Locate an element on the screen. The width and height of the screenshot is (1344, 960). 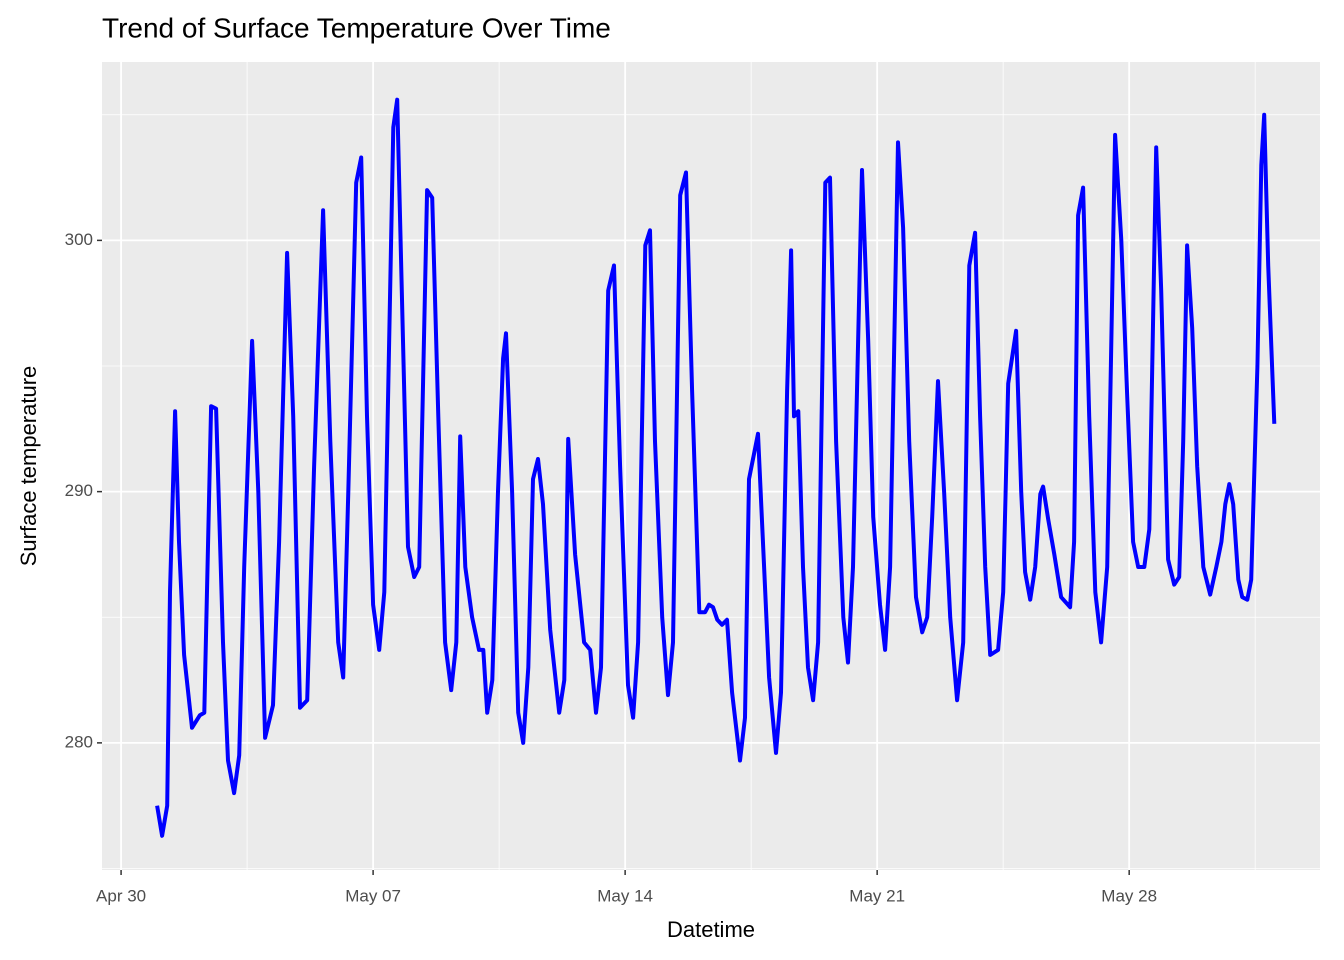
x-tick-label: May 07 is located at coordinates (373, 895).